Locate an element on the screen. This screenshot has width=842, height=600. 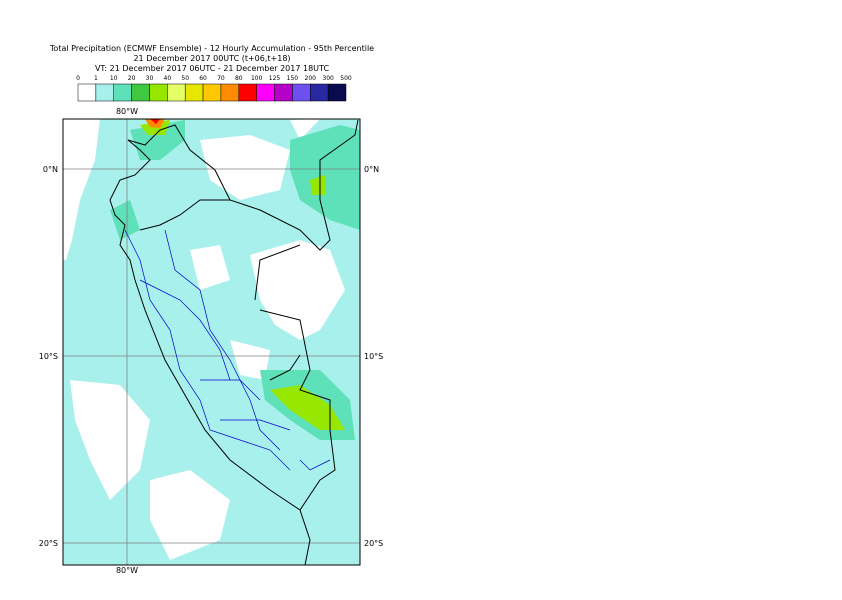
legend-label: 200 is located at coordinates (311, 78).